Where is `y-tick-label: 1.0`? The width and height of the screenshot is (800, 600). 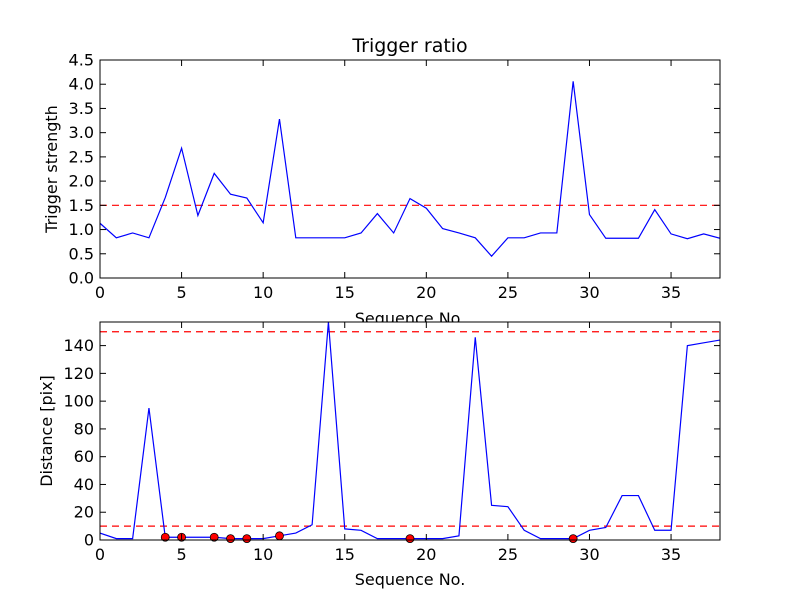
y-tick-label: 1.0 is located at coordinates (81, 229).